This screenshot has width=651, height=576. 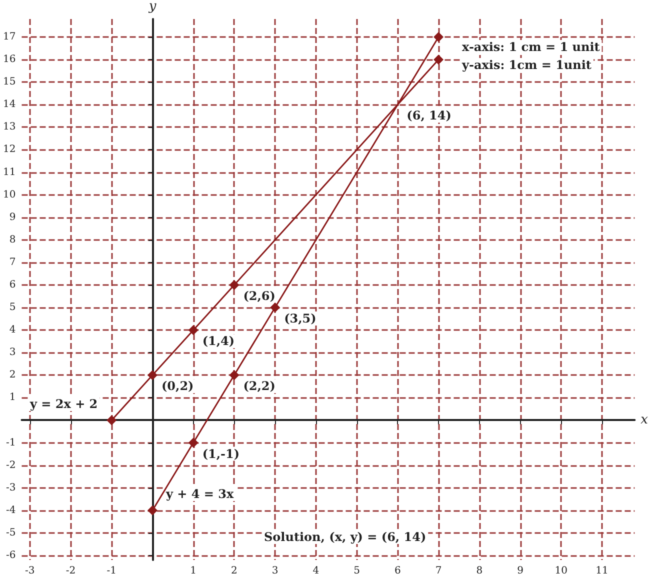 I want to click on annotation: y + 4 = 3x, so click(x=199, y=494).